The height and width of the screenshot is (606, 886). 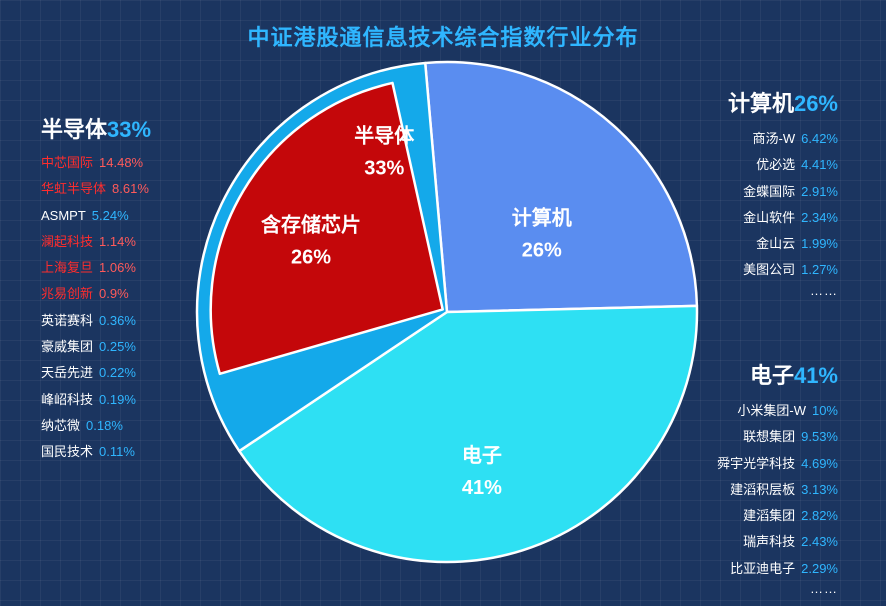 What do you see at coordinates (311, 225) in the screenshot?
I see `slice-label-memory-chip: 含存储芯片` at bounding box center [311, 225].